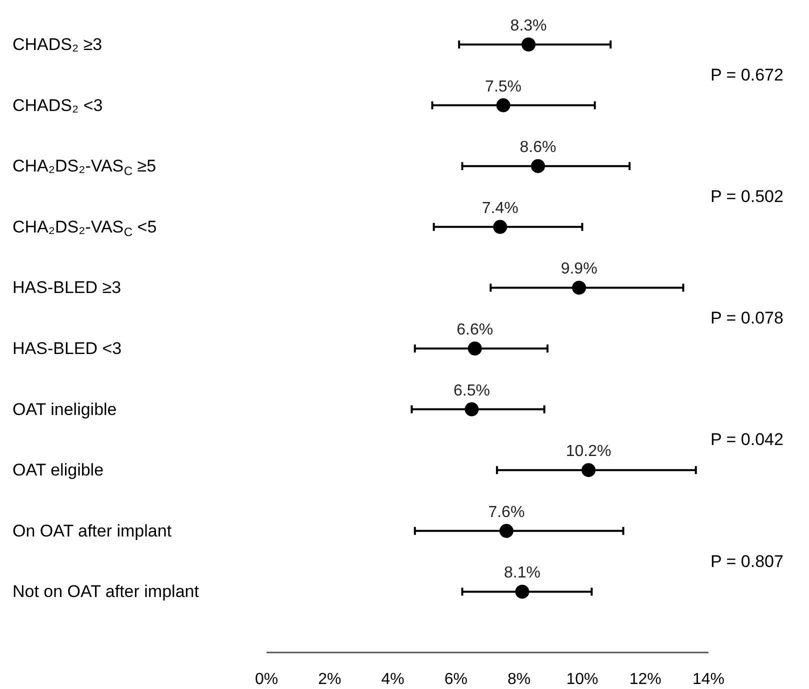 This screenshot has height=689, width=809. I want to click on text: P = 0.672, so click(747, 74).